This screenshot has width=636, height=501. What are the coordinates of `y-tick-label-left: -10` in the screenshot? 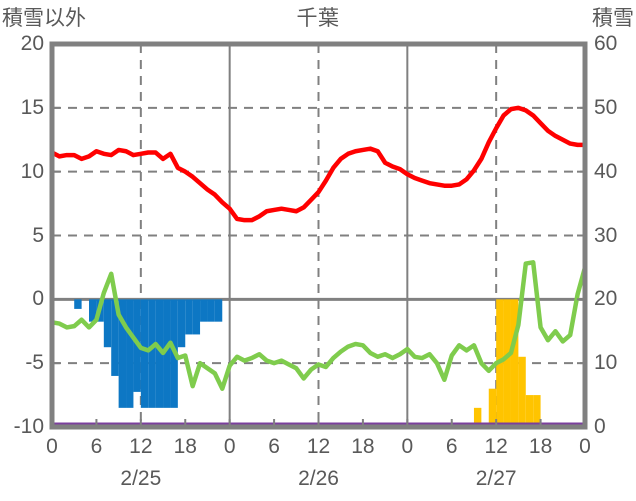 It's located at (28, 426).